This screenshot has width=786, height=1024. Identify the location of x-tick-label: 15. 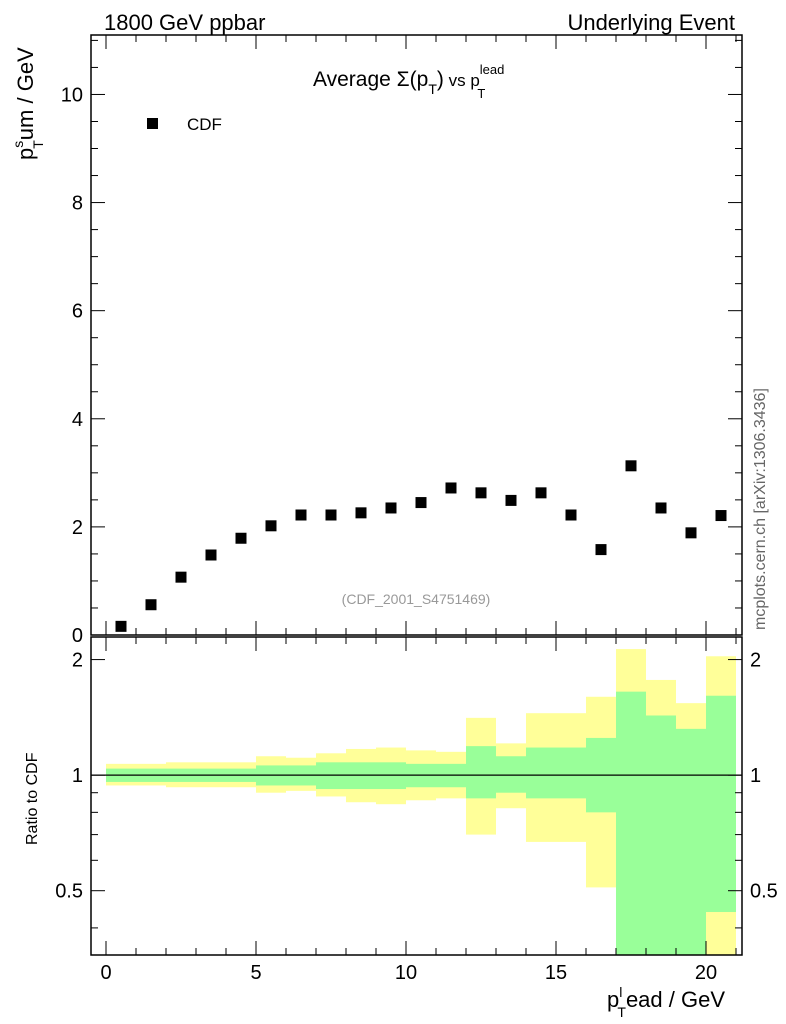
(556, 973).